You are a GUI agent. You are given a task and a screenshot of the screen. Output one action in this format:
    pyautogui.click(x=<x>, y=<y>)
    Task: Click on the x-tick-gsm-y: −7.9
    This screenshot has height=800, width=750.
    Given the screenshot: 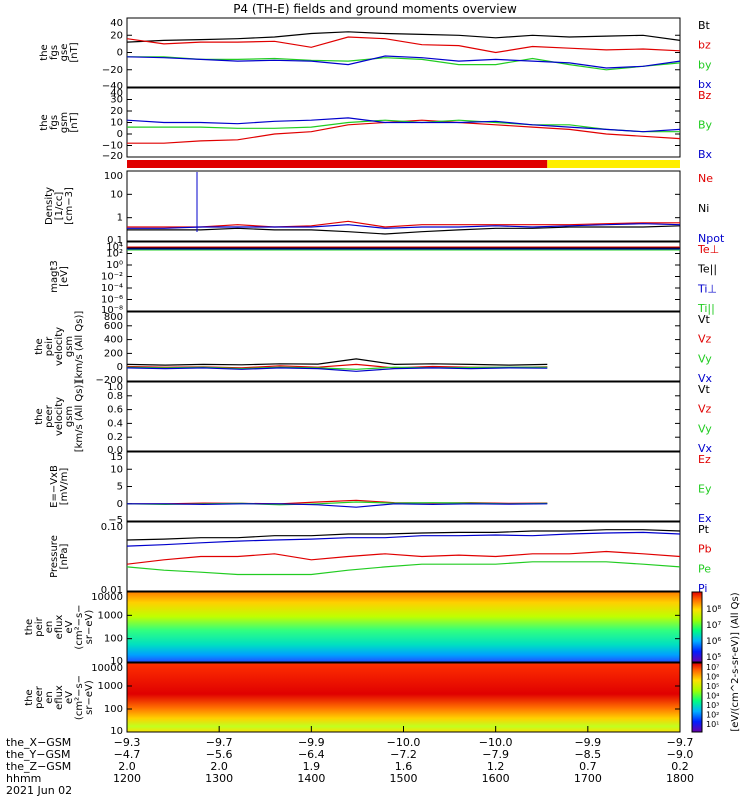 What is the action you would take?
    pyautogui.click(x=495, y=754)
    